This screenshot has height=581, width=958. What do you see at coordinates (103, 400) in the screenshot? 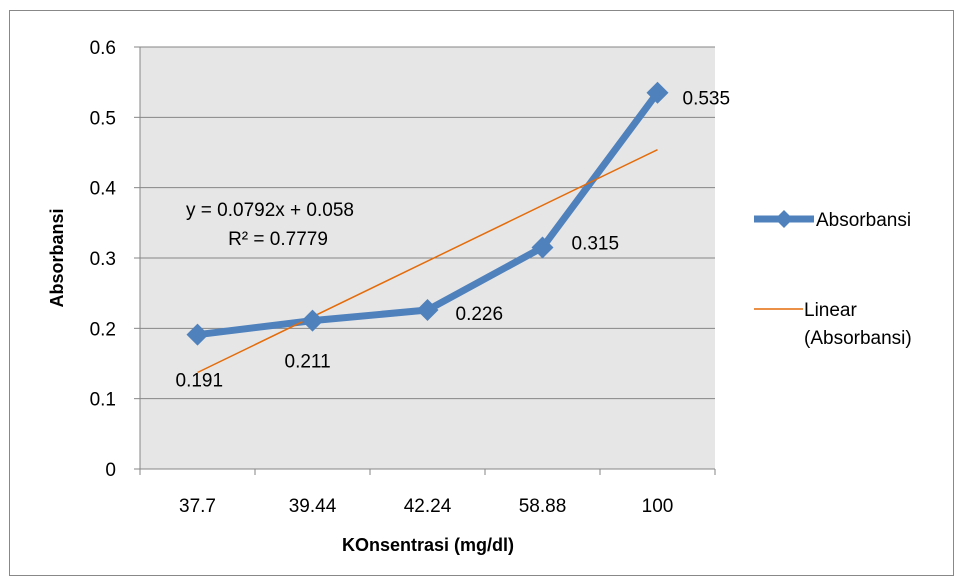
I see `y-tick-label: 0.1` at bounding box center [103, 400].